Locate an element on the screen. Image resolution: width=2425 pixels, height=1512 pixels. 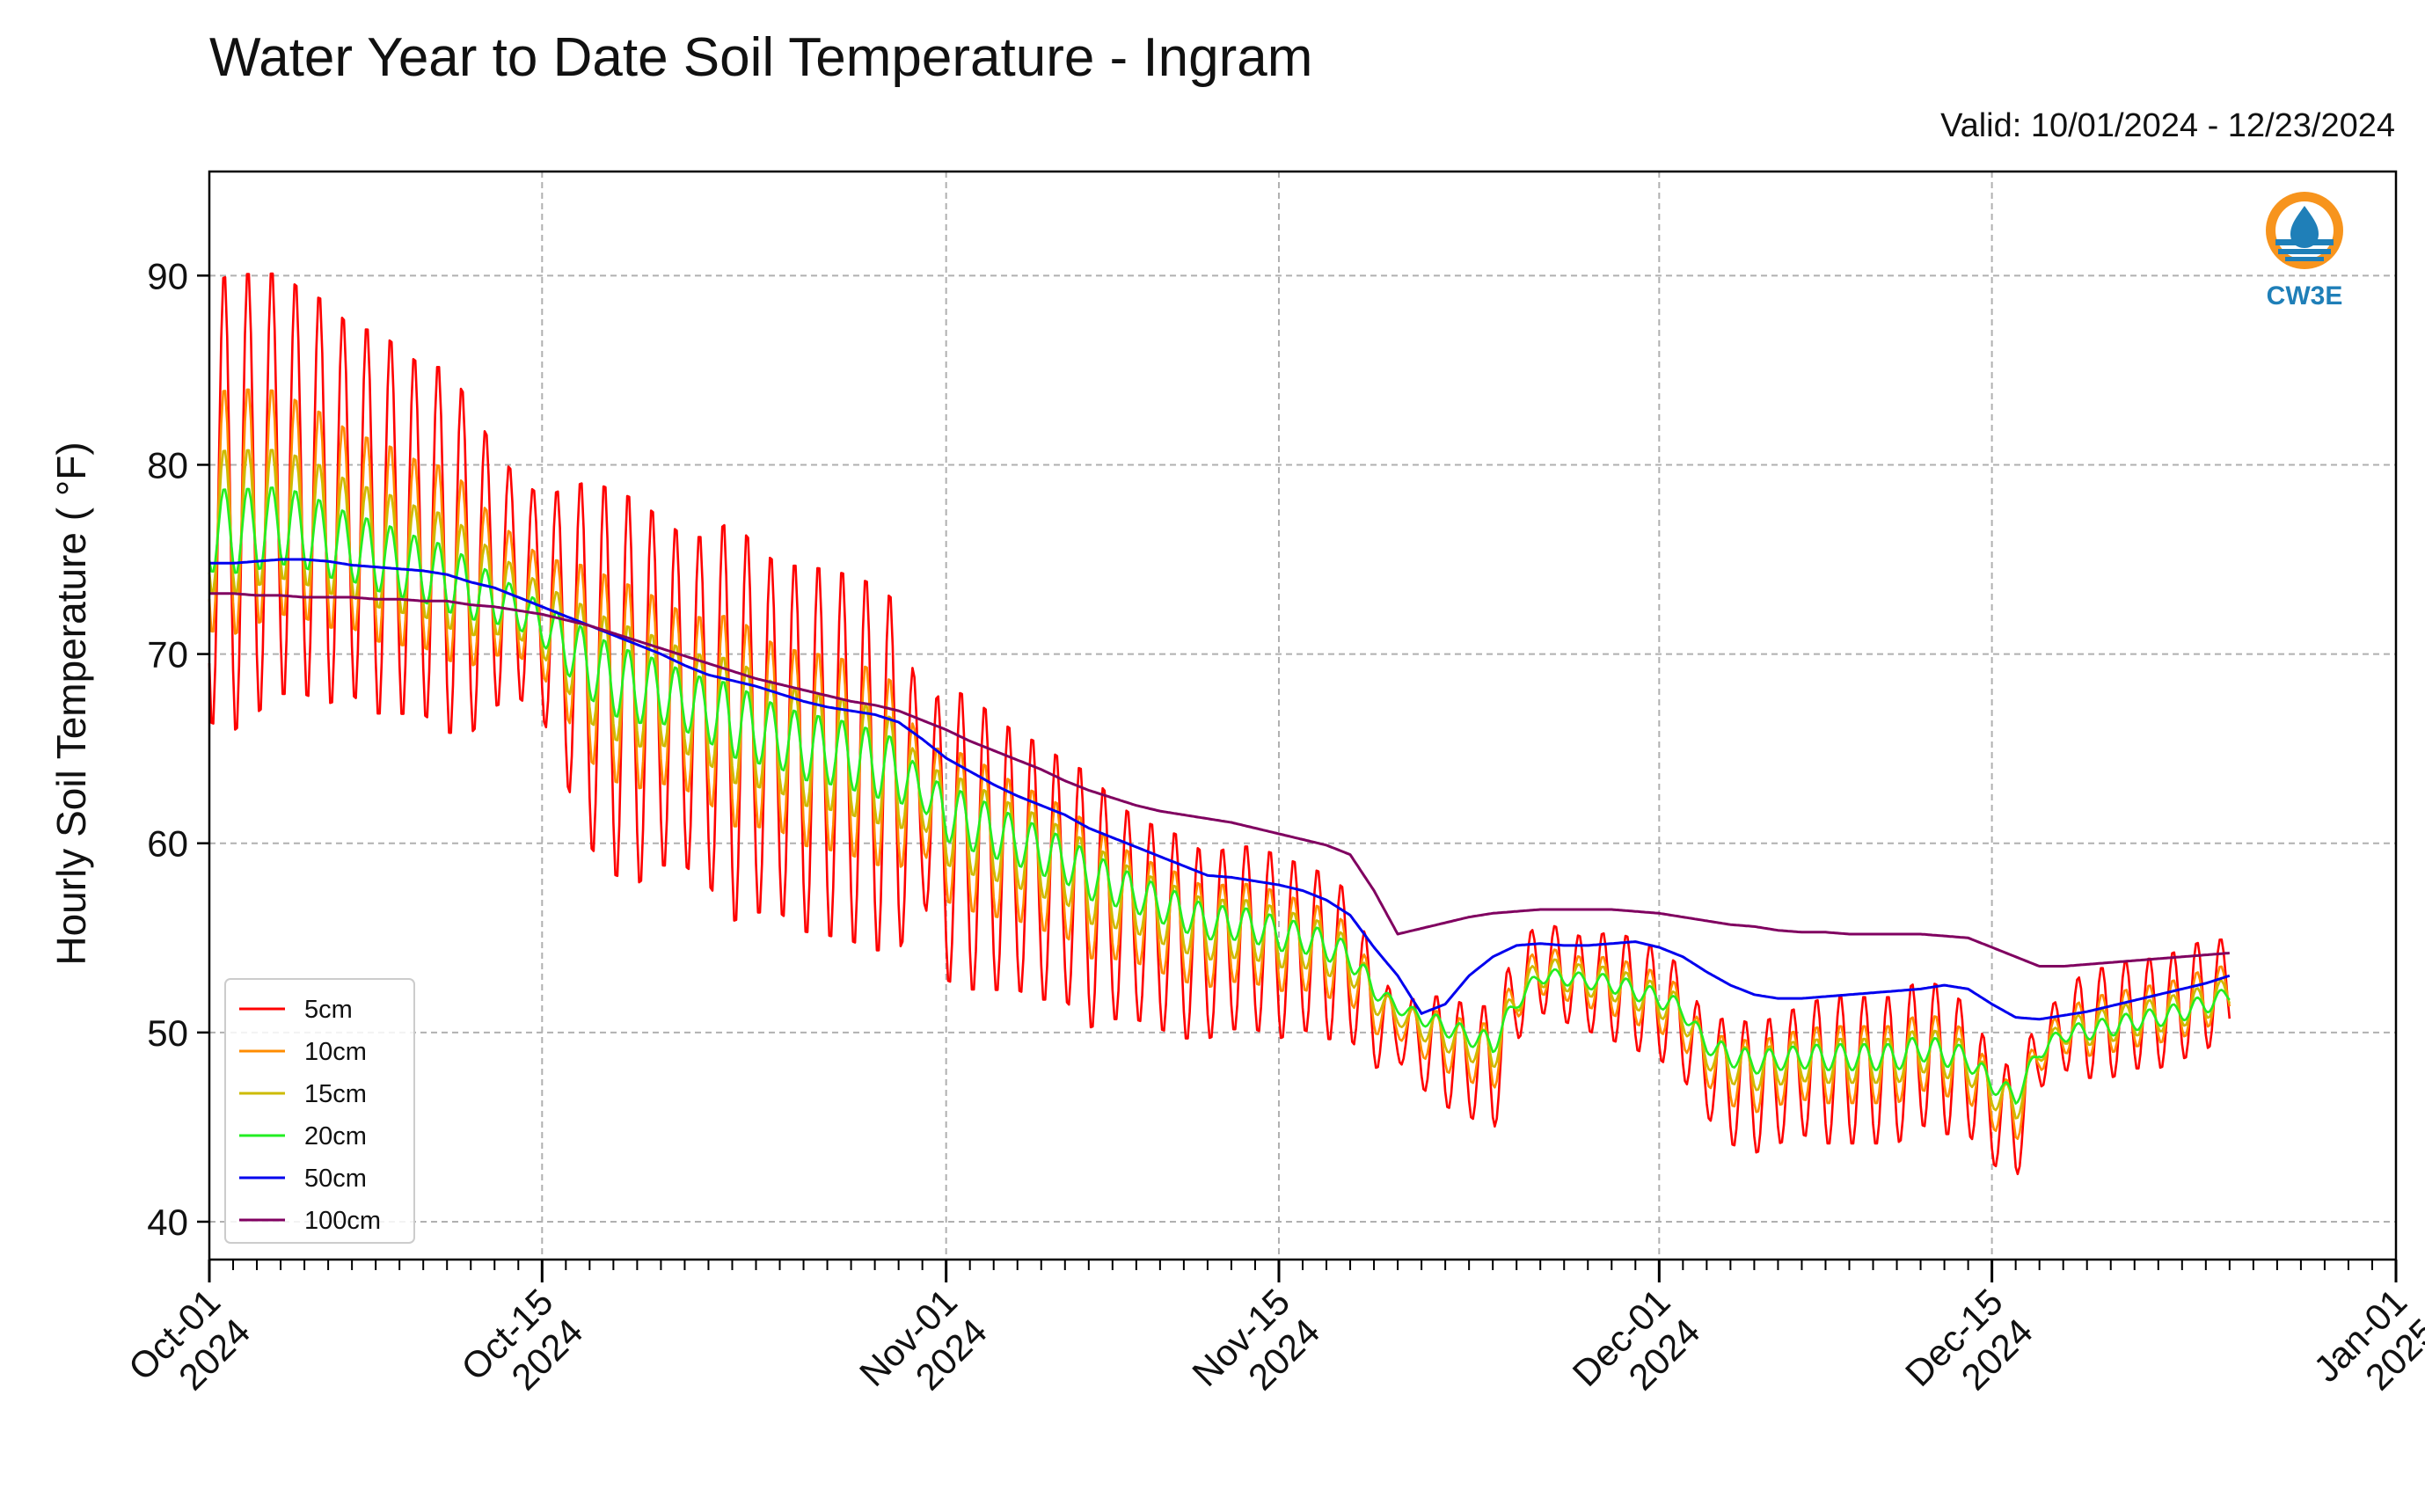
legend-label: 20cm is located at coordinates (335, 1136).